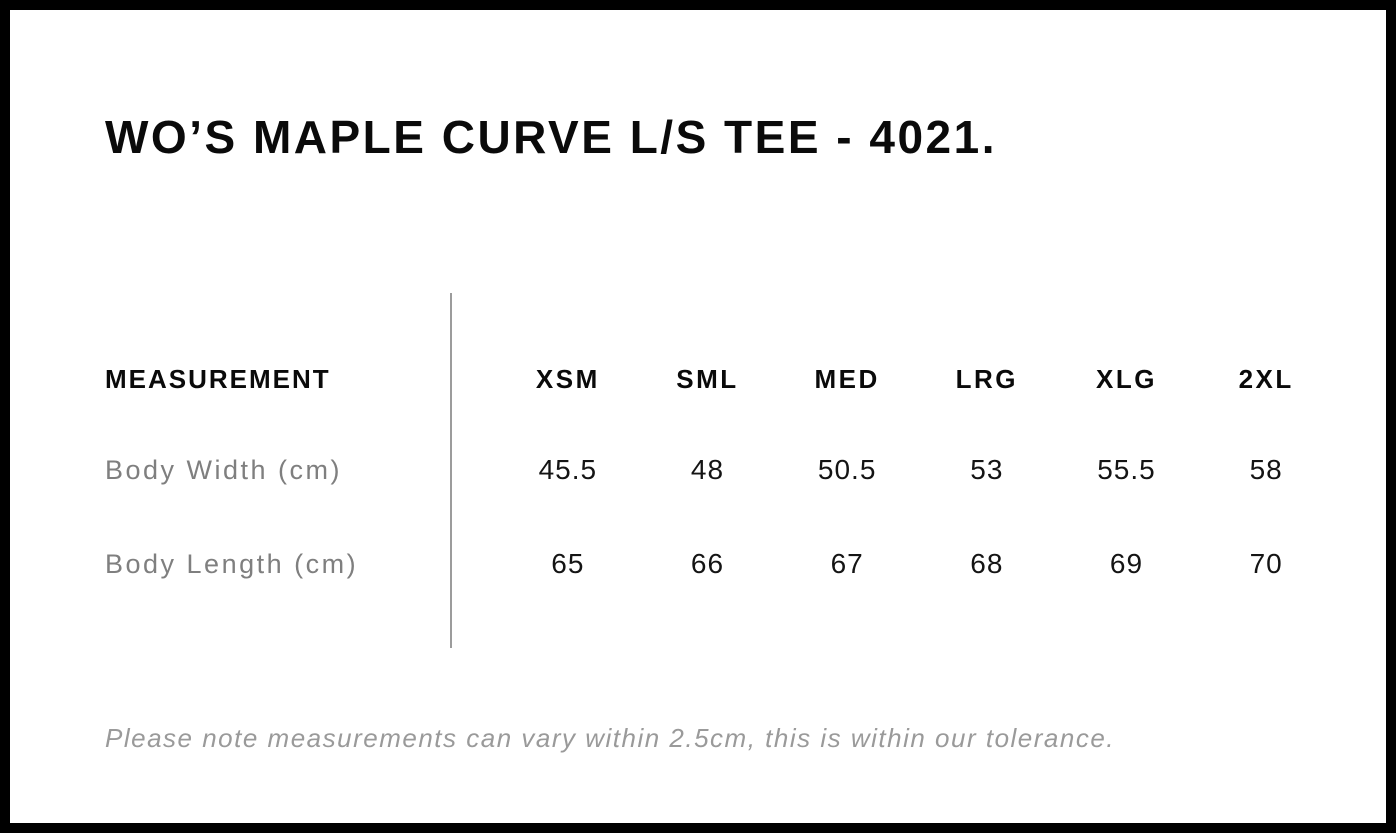  Describe the element at coordinates (451, 470) in the screenshot. I see `vertical-divider` at that location.